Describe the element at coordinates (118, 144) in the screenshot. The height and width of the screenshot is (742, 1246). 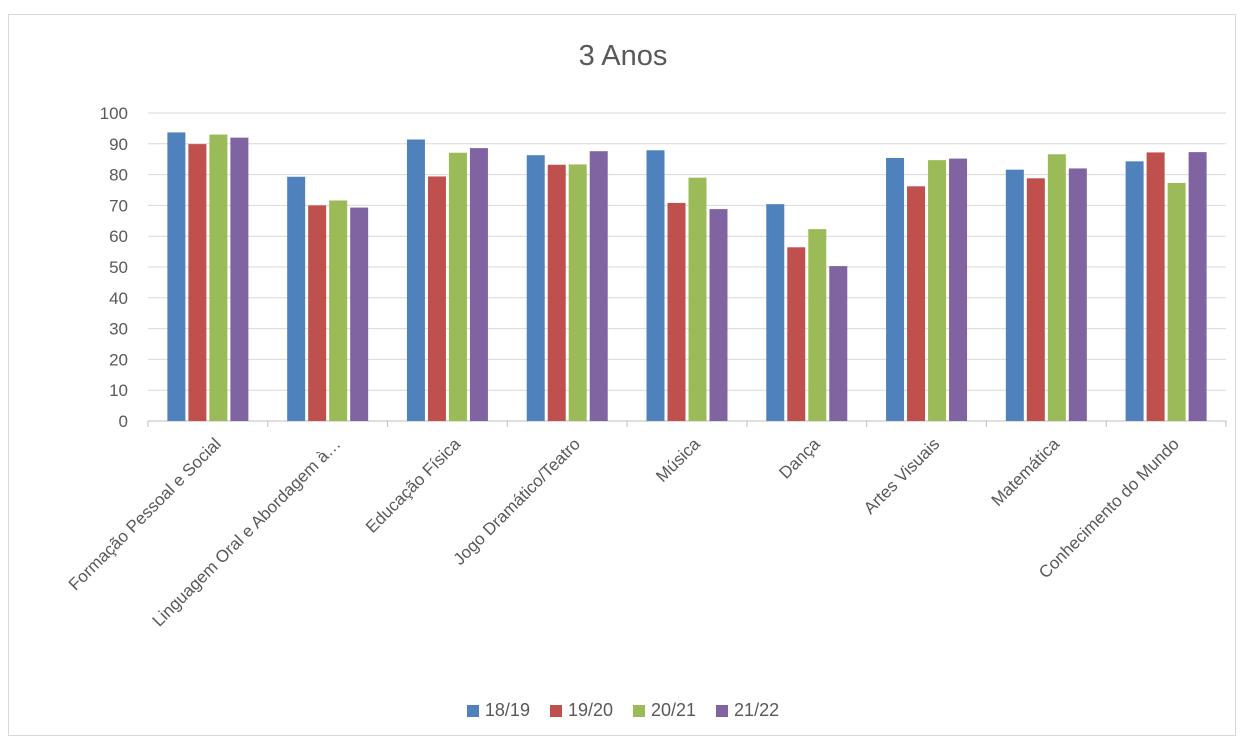
I see `y-tick-label: 90` at that location.